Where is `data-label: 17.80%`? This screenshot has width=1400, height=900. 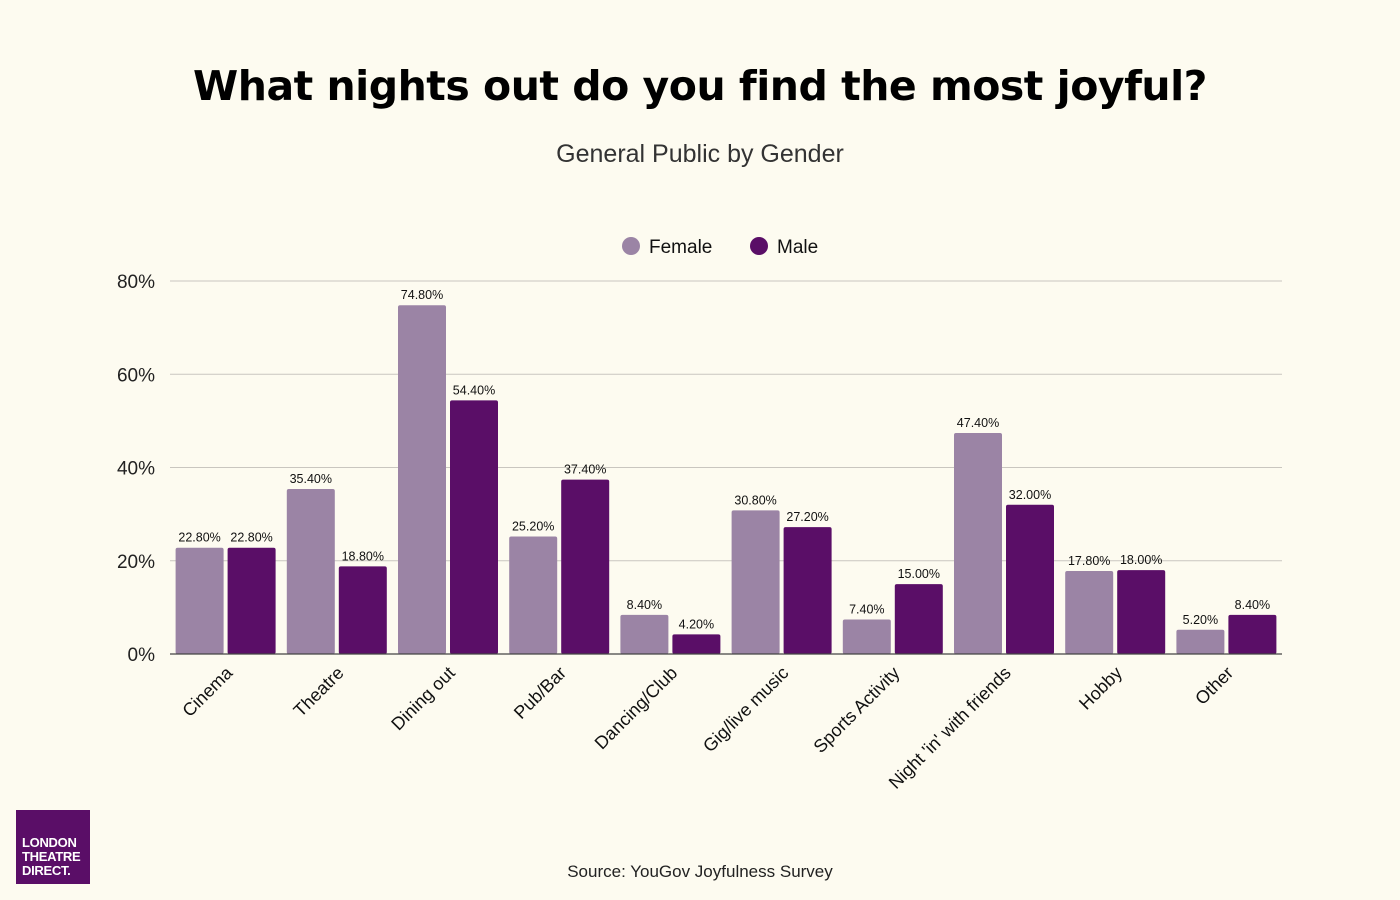 data-label: 17.80% is located at coordinates (1089, 561).